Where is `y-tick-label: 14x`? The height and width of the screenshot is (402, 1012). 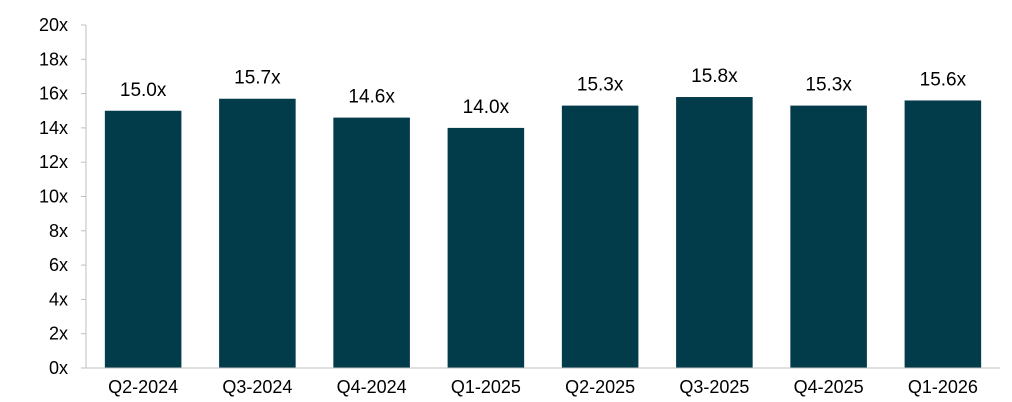 y-tick-label: 14x is located at coordinates (53, 128).